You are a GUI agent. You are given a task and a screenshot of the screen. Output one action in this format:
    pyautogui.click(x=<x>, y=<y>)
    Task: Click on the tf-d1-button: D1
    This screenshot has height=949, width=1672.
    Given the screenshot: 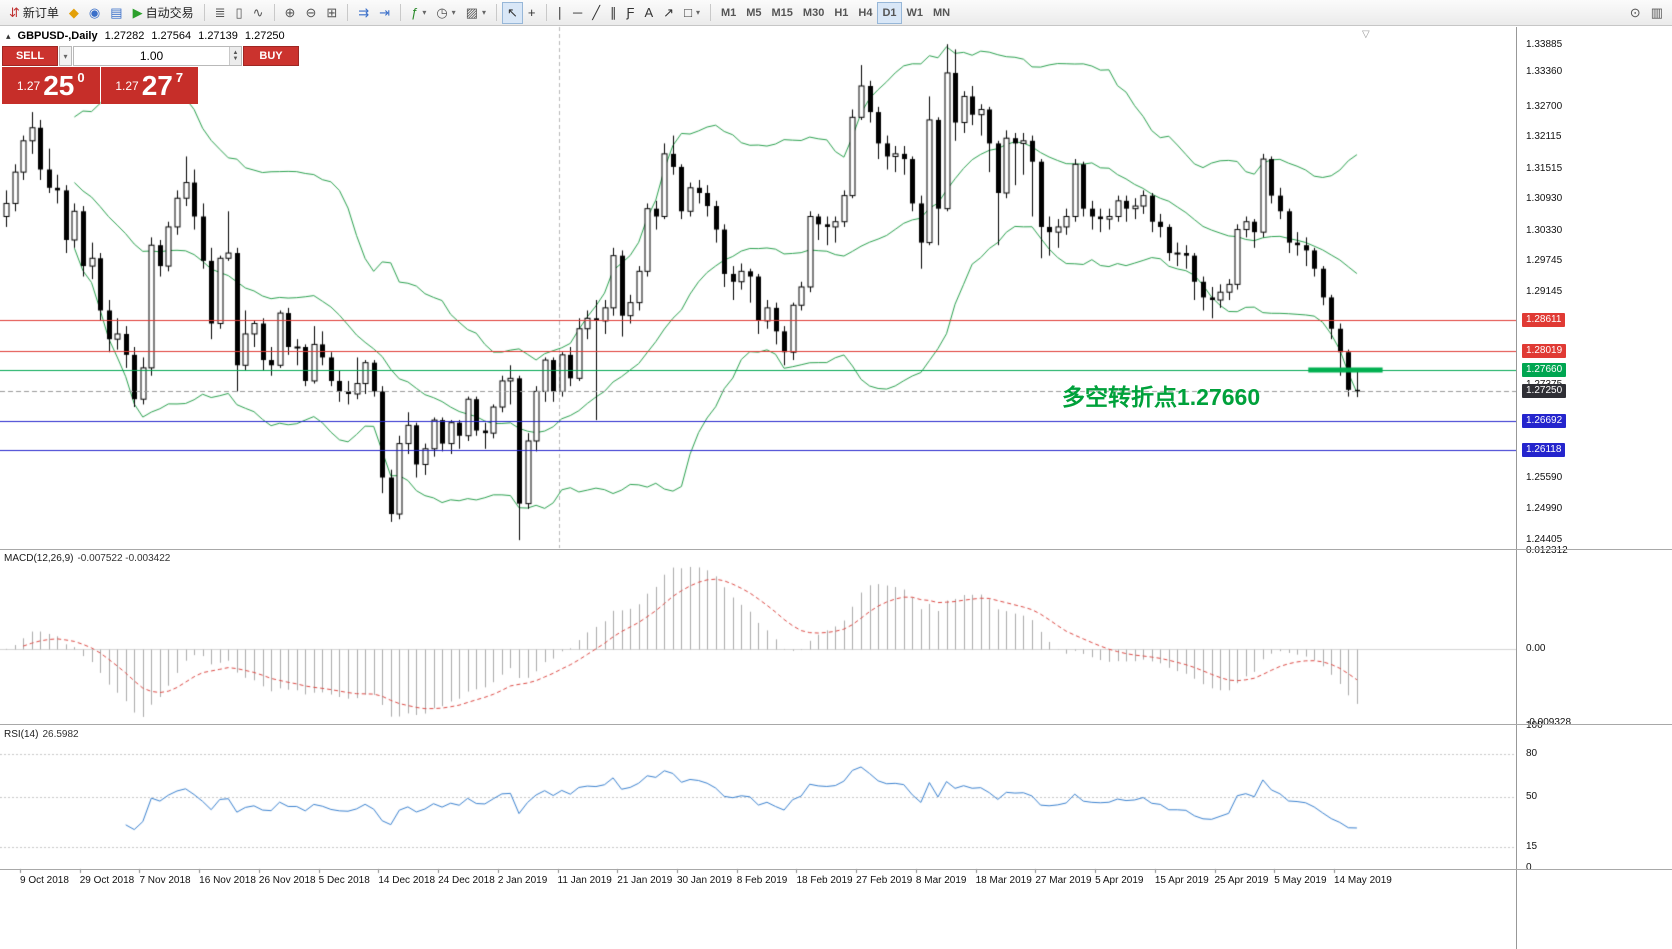 What is the action you would take?
    pyautogui.click(x=889, y=12)
    